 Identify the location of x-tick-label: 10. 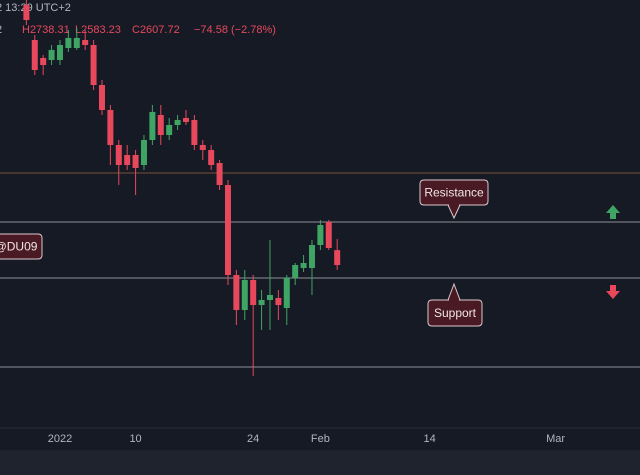
(135, 439).